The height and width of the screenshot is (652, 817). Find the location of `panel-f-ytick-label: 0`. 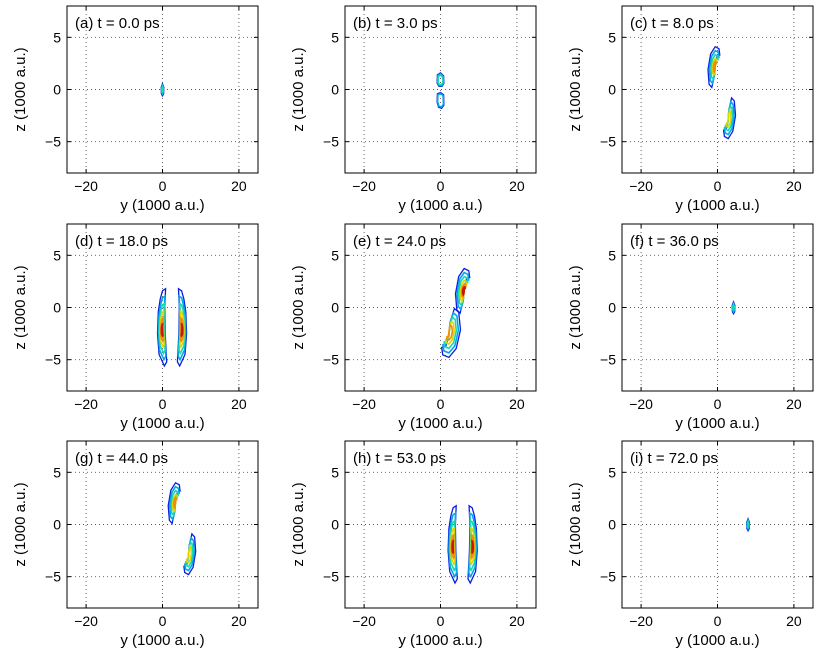

panel-f-ytick-label: 0 is located at coordinates (612, 308).